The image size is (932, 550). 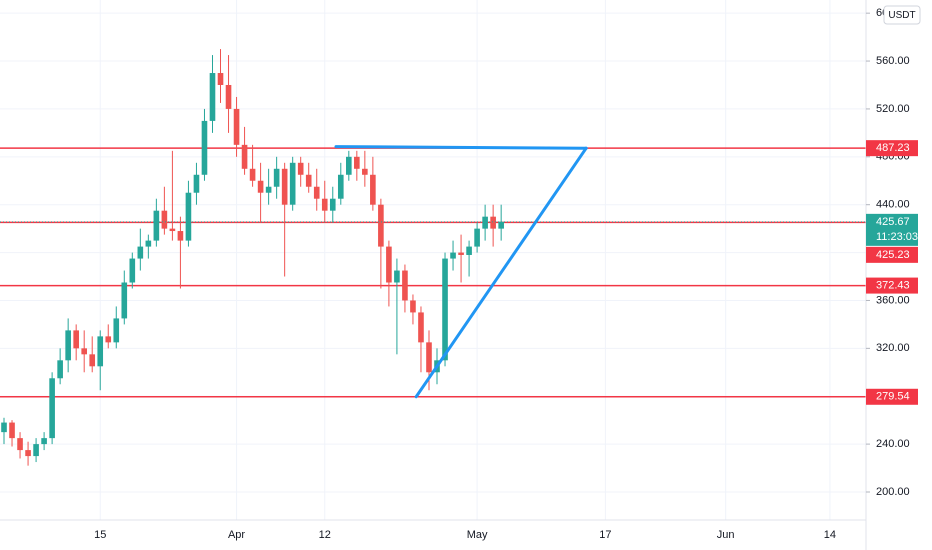 What do you see at coordinates (100, 535) in the screenshot?
I see `x-tick-label: 15` at bounding box center [100, 535].